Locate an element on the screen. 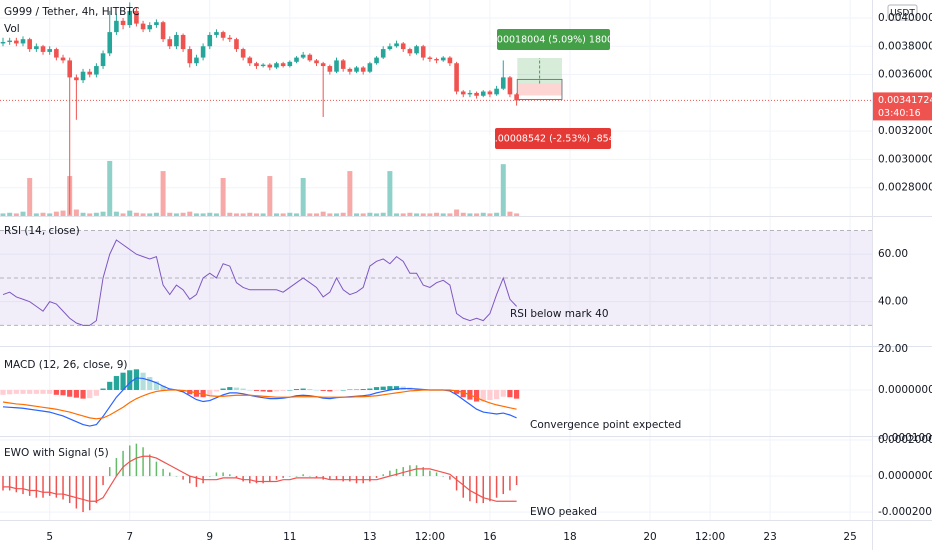 The image size is (932, 550). currency: USDT is located at coordinates (902, 14).